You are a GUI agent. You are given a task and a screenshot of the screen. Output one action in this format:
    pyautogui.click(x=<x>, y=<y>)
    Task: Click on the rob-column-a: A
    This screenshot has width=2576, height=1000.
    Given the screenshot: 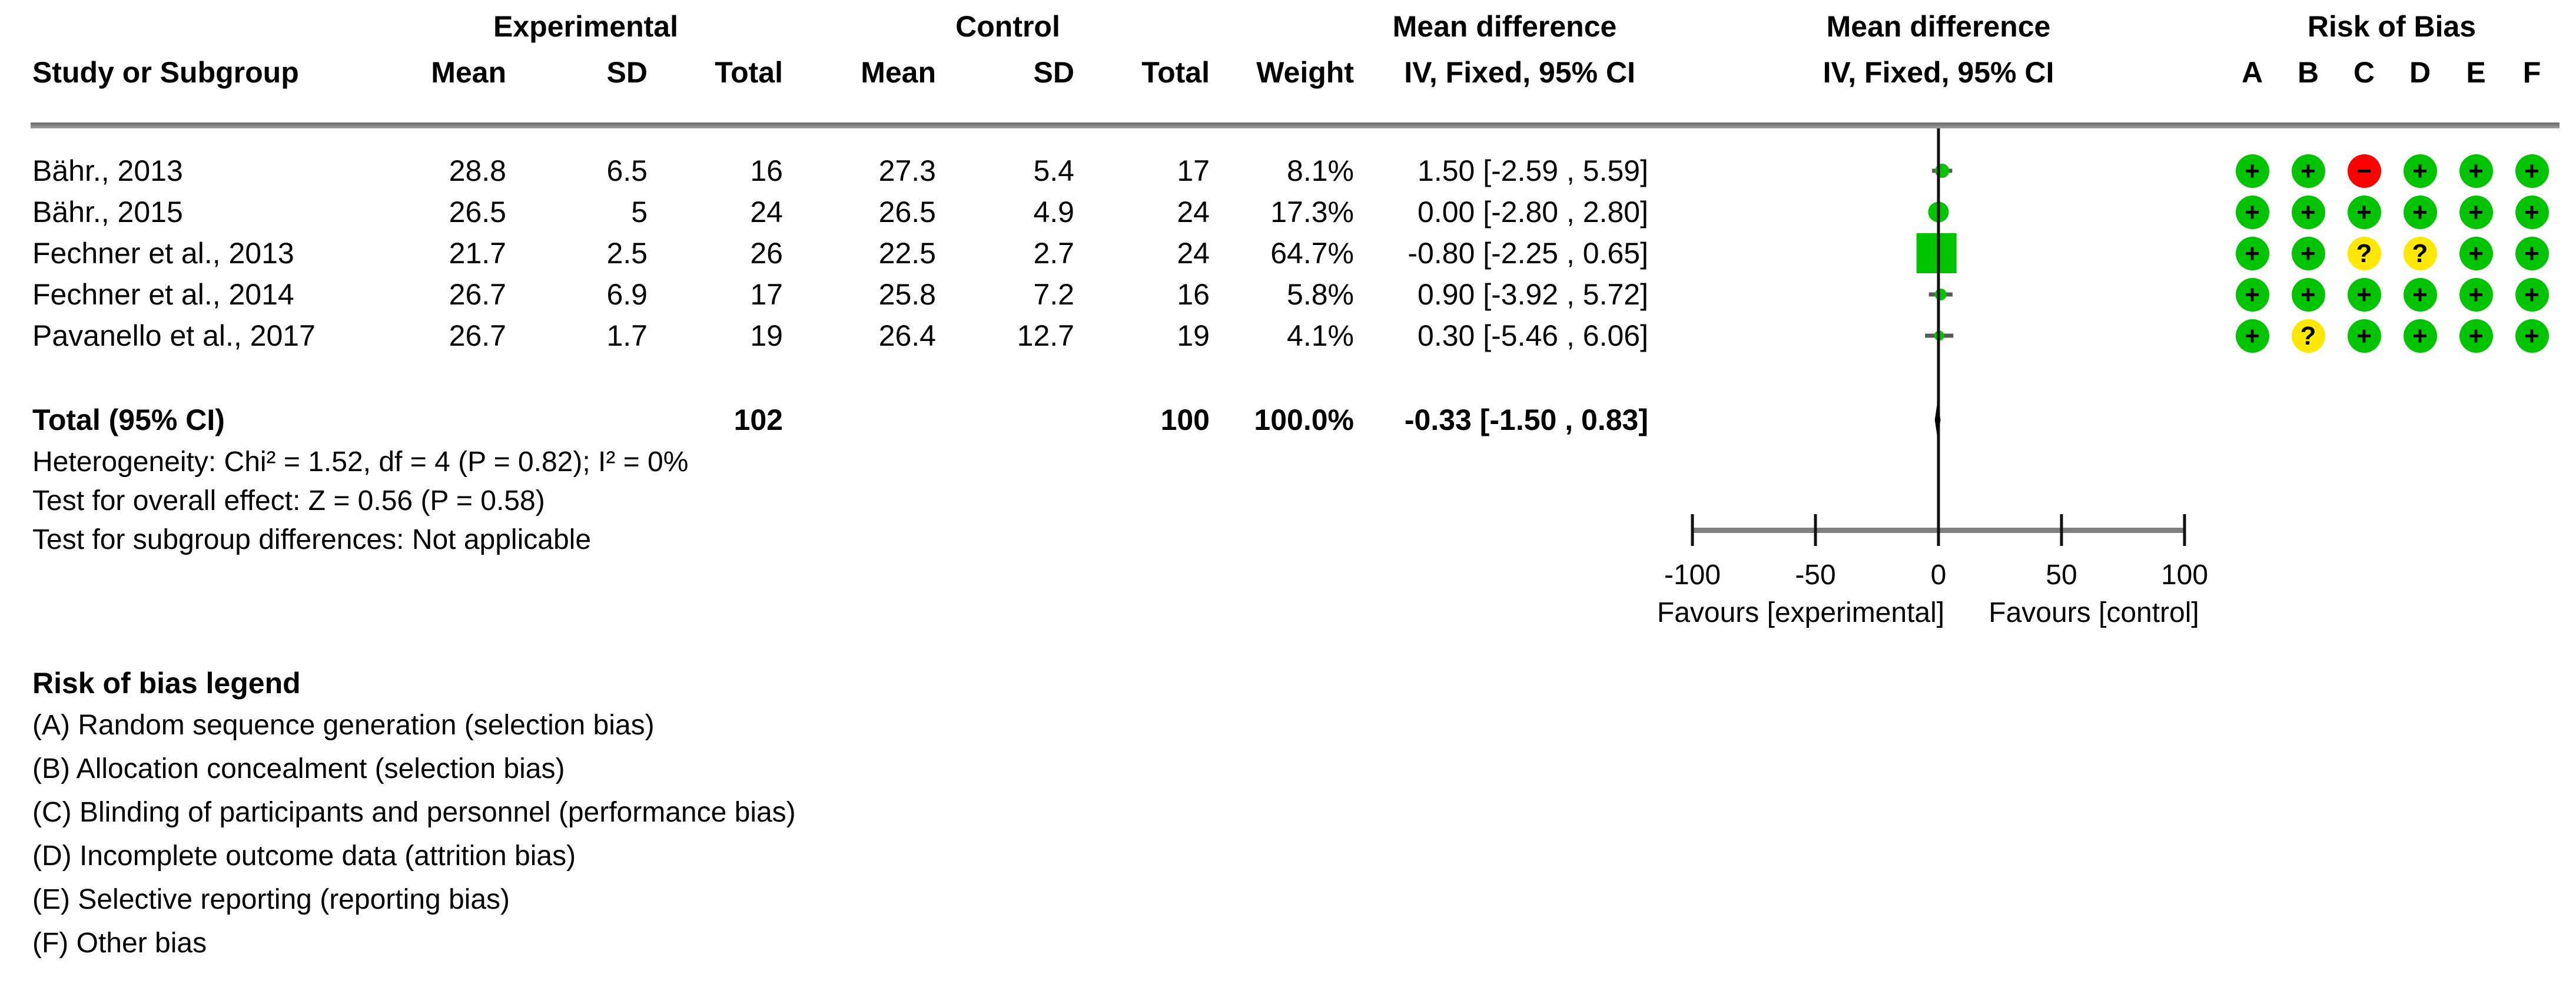 What is the action you would take?
    pyautogui.click(x=2252, y=72)
    